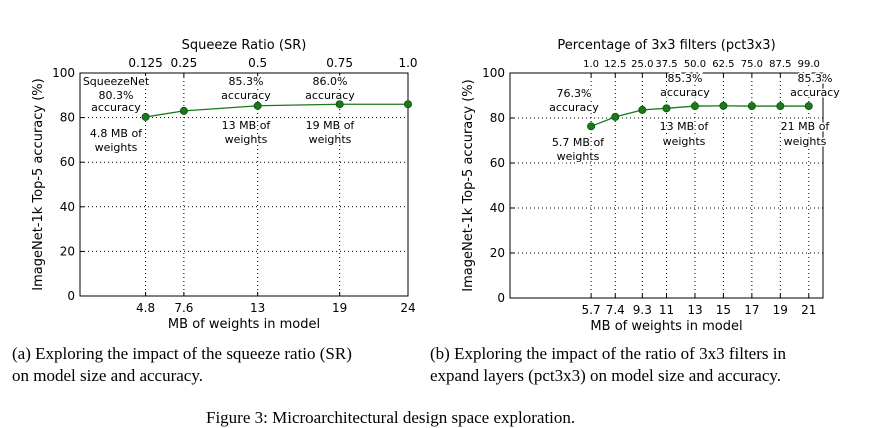 The height and width of the screenshot is (428, 870). I want to click on chart-2-xtick-label: 17, so click(751, 310).